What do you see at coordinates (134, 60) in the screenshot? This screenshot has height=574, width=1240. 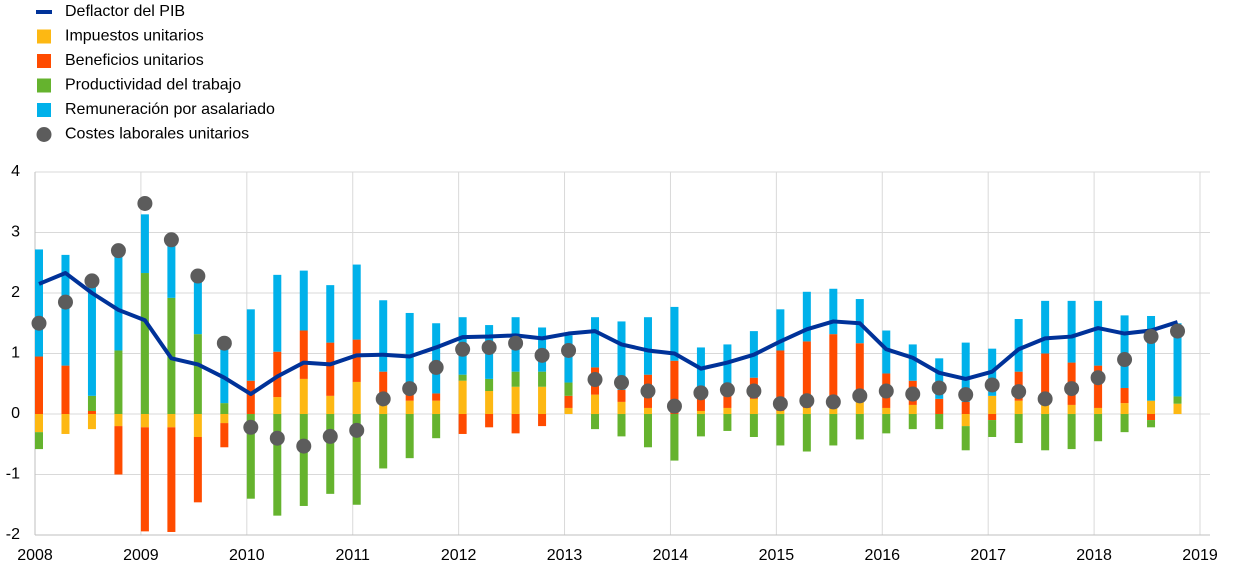 I see `legend-label: Beneficios unitarios` at bounding box center [134, 60].